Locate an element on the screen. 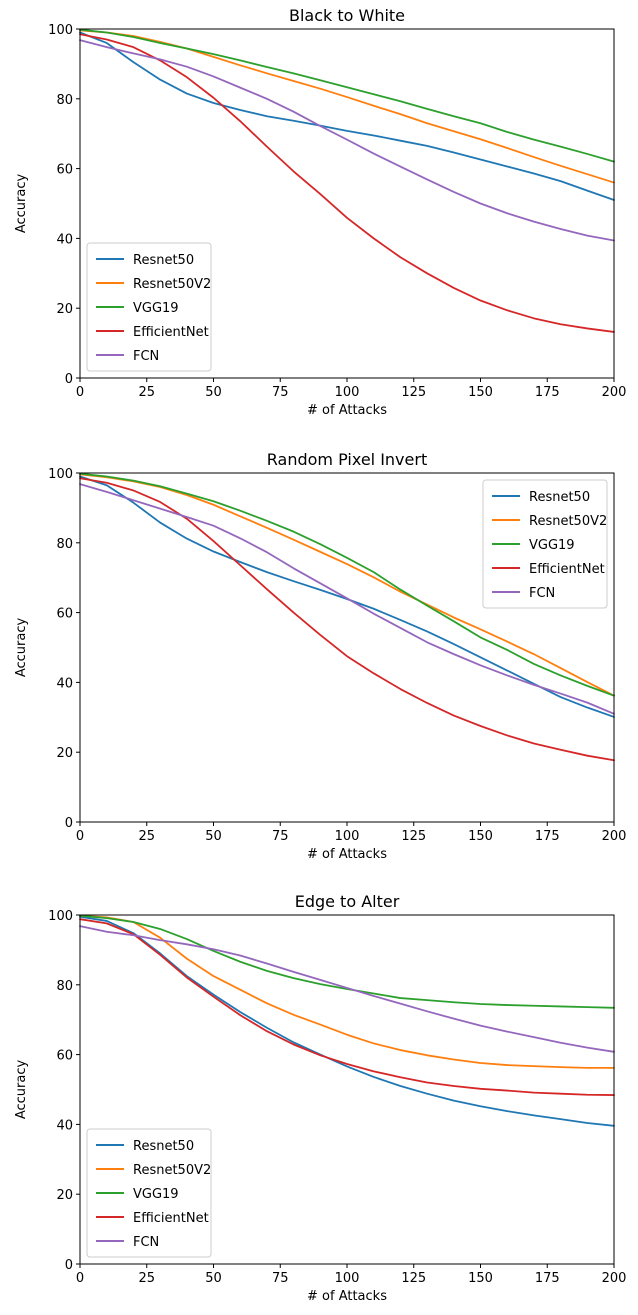 The width and height of the screenshot is (638, 1315). chart-title: Black to White is located at coordinates (347, 15).